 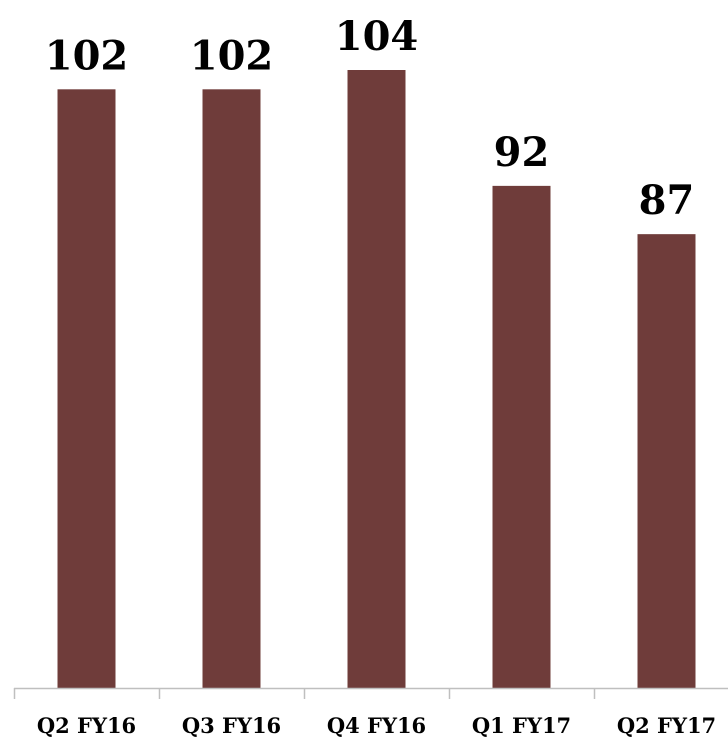 What do you see at coordinates (86, 725) in the screenshot?
I see `x-tick-label: Q2 FY16` at bounding box center [86, 725].